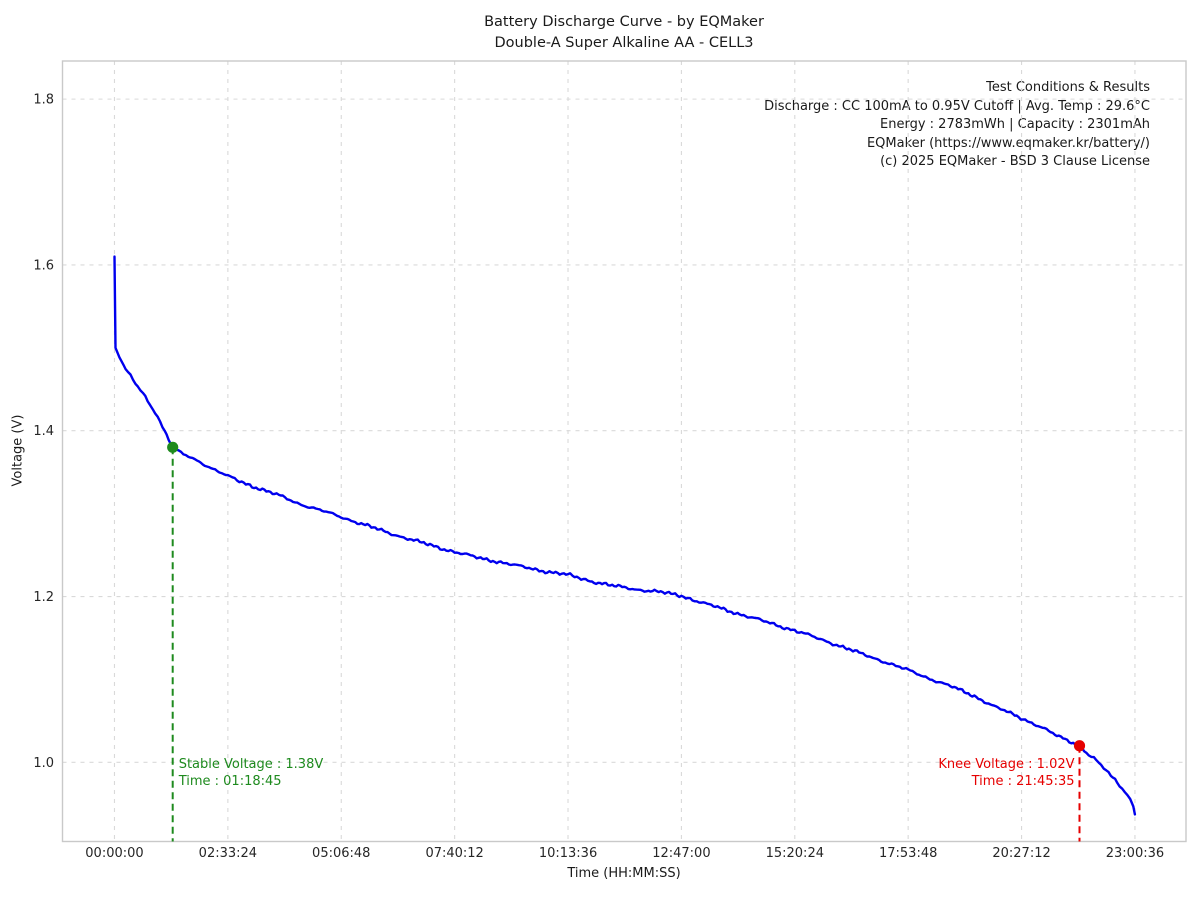 This screenshot has width=1200, height=900. What do you see at coordinates (18, 450) in the screenshot?
I see `y-axis-label: Voltage (V)` at bounding box center [18, 450].